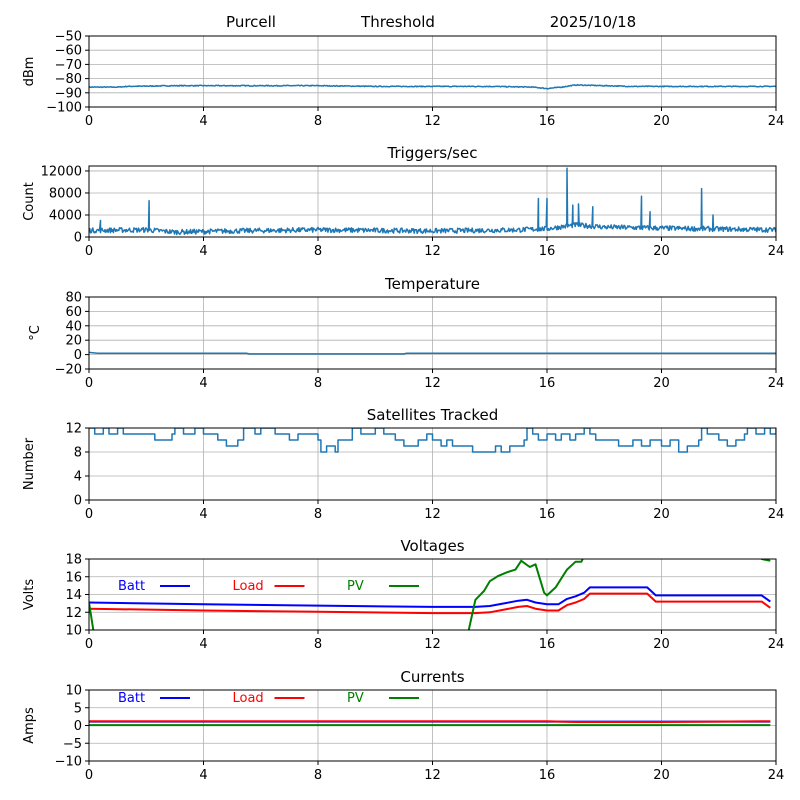  I want to click on y-tick-label: −90, so click(68, 93).